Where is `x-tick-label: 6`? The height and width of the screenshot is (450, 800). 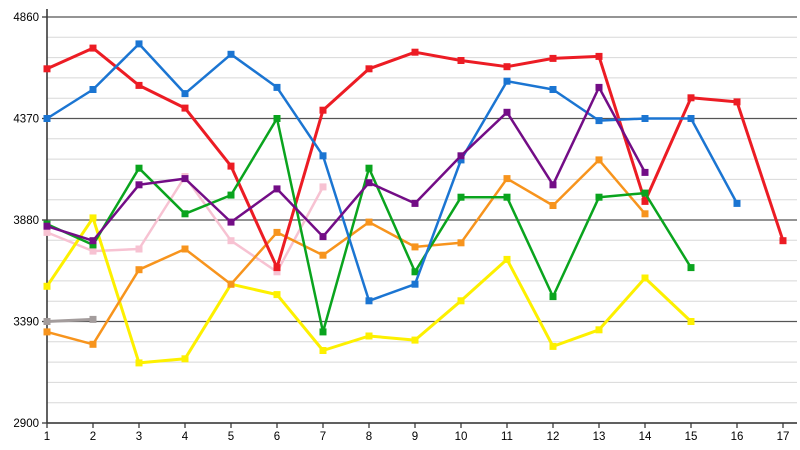
x-tick-label: 6 is located at coordinates (277, 437).